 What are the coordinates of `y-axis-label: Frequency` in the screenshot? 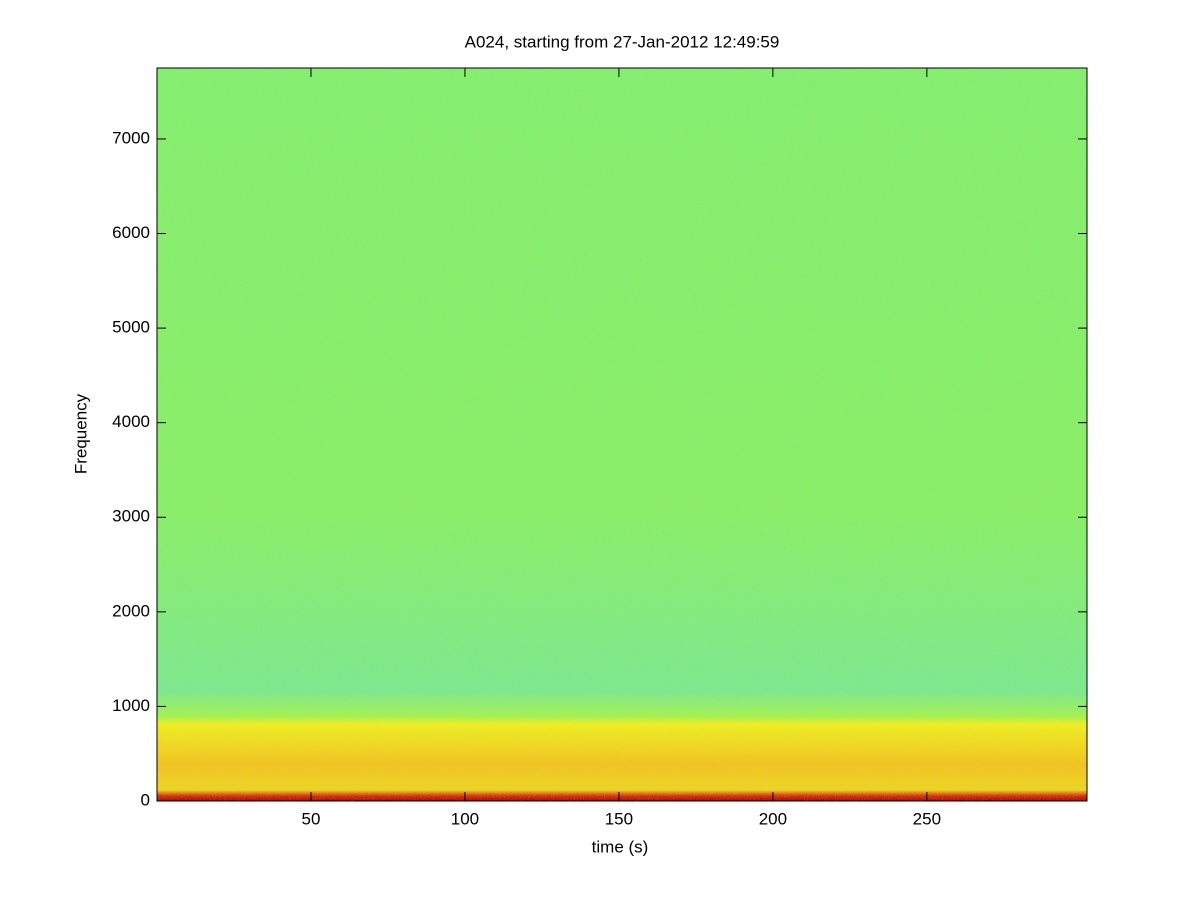 It's located at (80, 433).